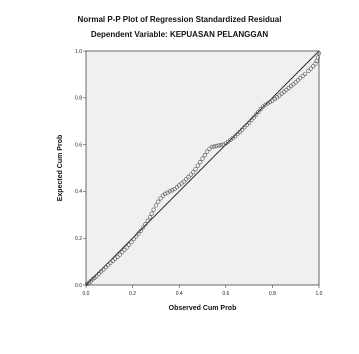 The image size is (359, 354). Describe the element at coordinates (225, 294) in the screenshot. I see `x-tick-label: 0.6` at that location.